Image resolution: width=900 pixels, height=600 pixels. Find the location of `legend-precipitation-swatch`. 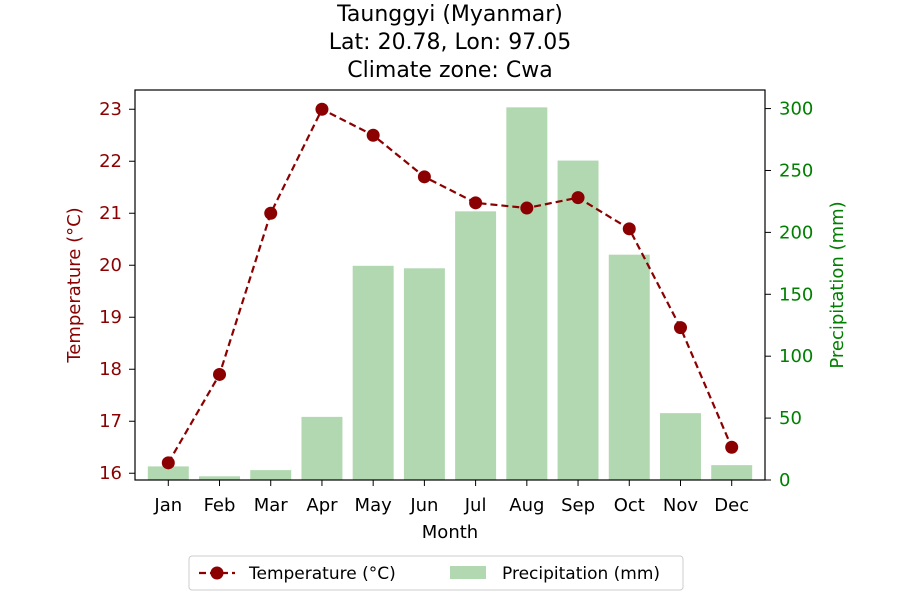

legend-precipitation-swatch is located at coordinates (468, 572).